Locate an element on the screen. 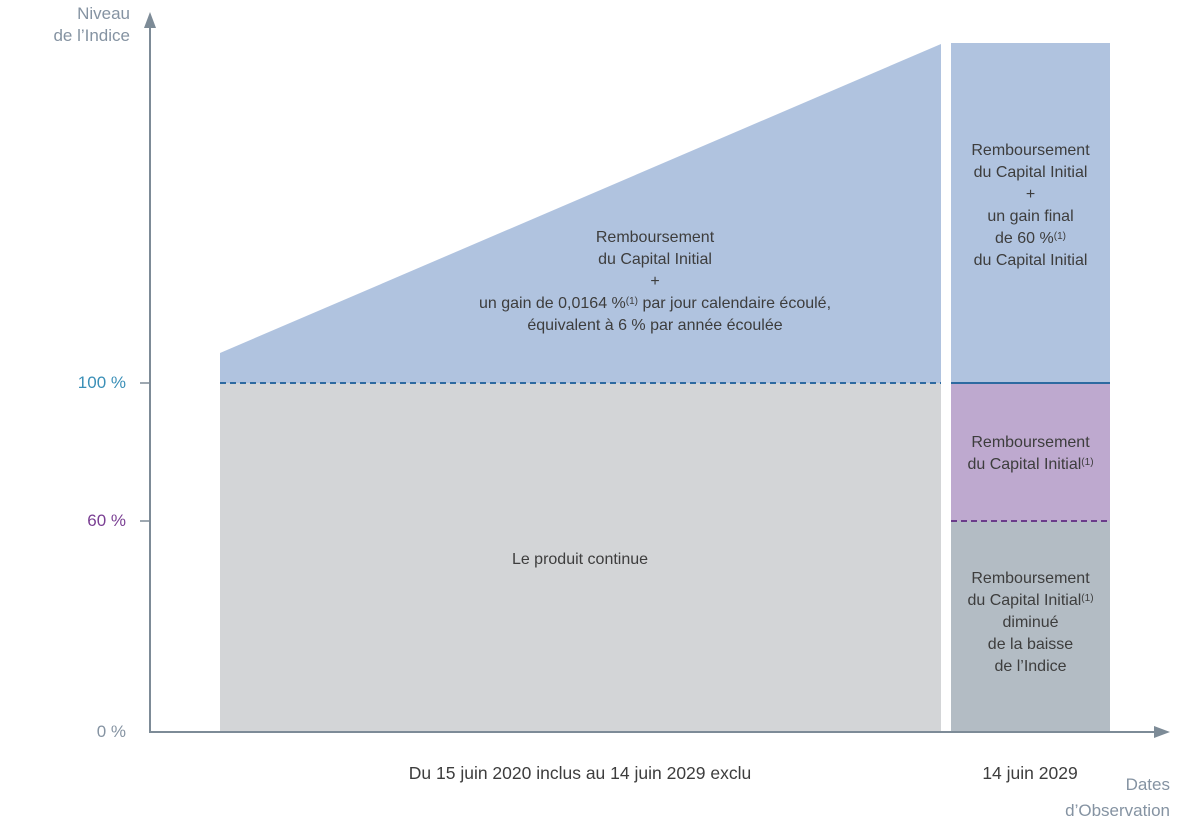 The image size is (1182, 824). right-gain-line4: un gain final is located at coordinates (1030, 216).